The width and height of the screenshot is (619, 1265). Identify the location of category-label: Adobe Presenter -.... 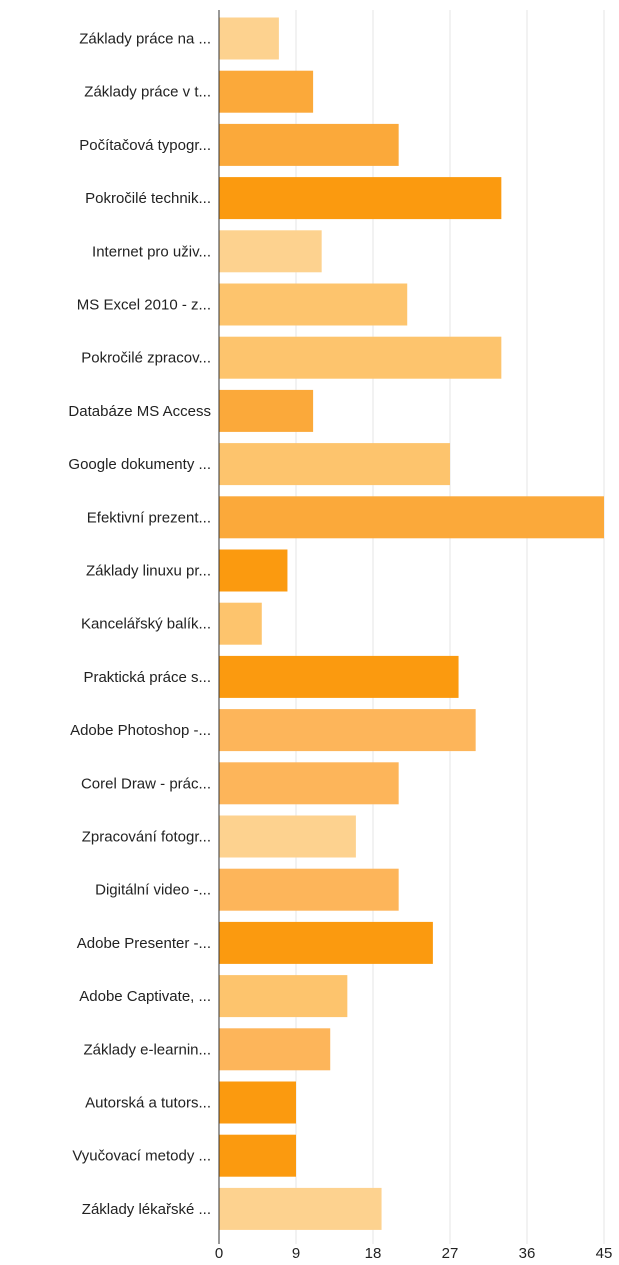
(144, 943).